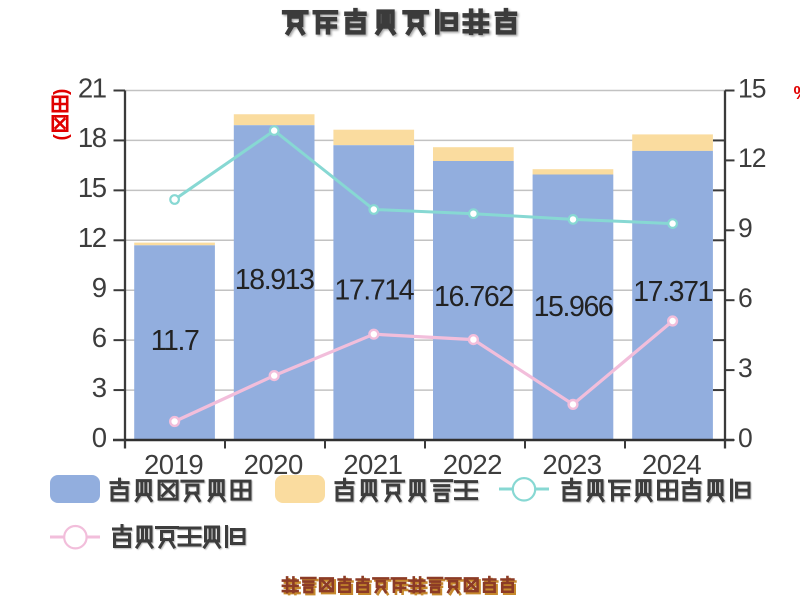 The image size is (800, 600). What do you see at coordinates (671, 464) in the screenshot?
I see `svg-text: 2024` at bounding box center [671, 464].